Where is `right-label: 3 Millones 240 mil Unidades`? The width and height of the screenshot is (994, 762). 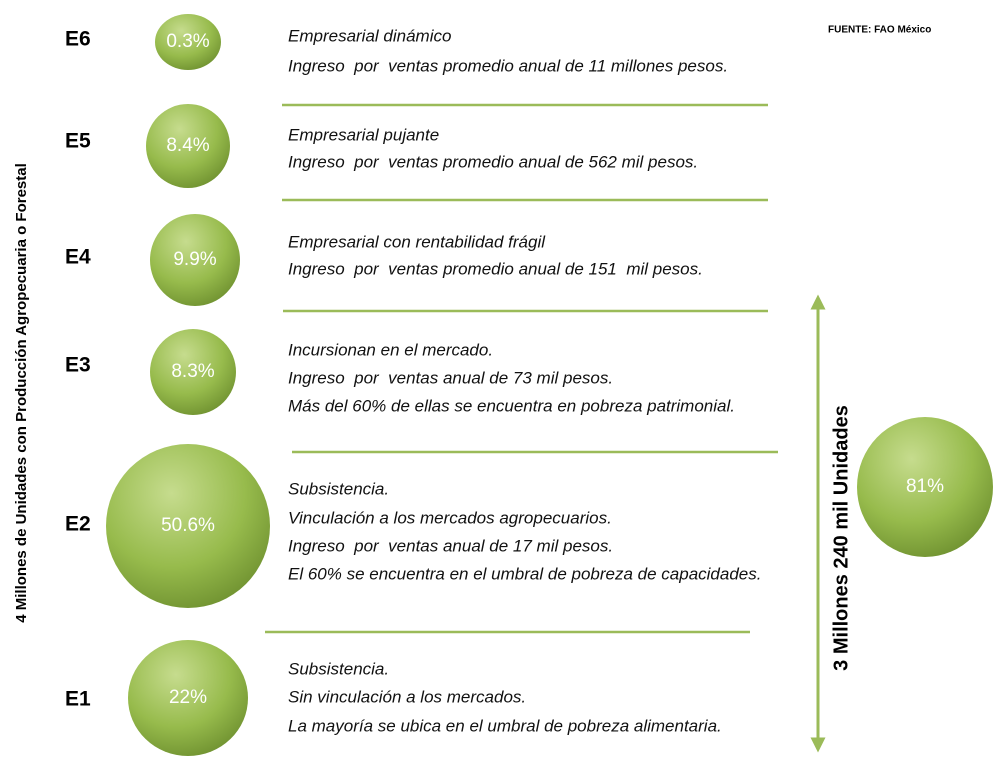 right-label: 3 Millones 240 mil Unidades is located at coordinates (841, 538).